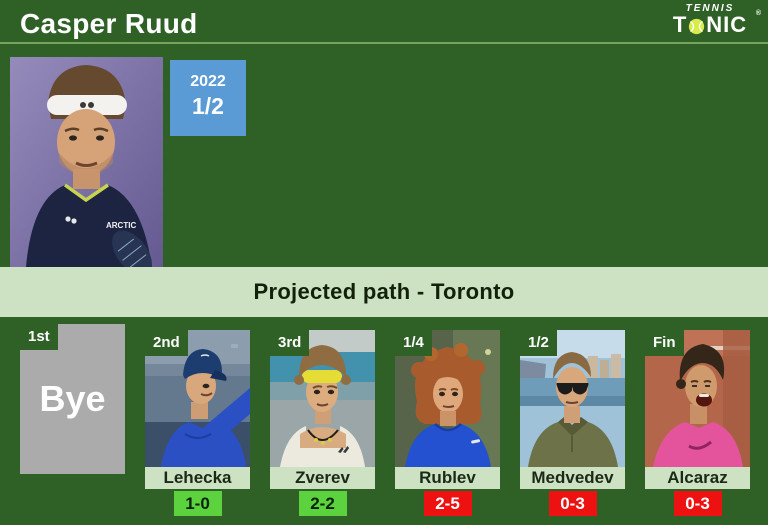 This screenshot has height=525, width=768. I want to click on match-column-lehecka: 2nd Lehecka 1-0, so click(197, 423).